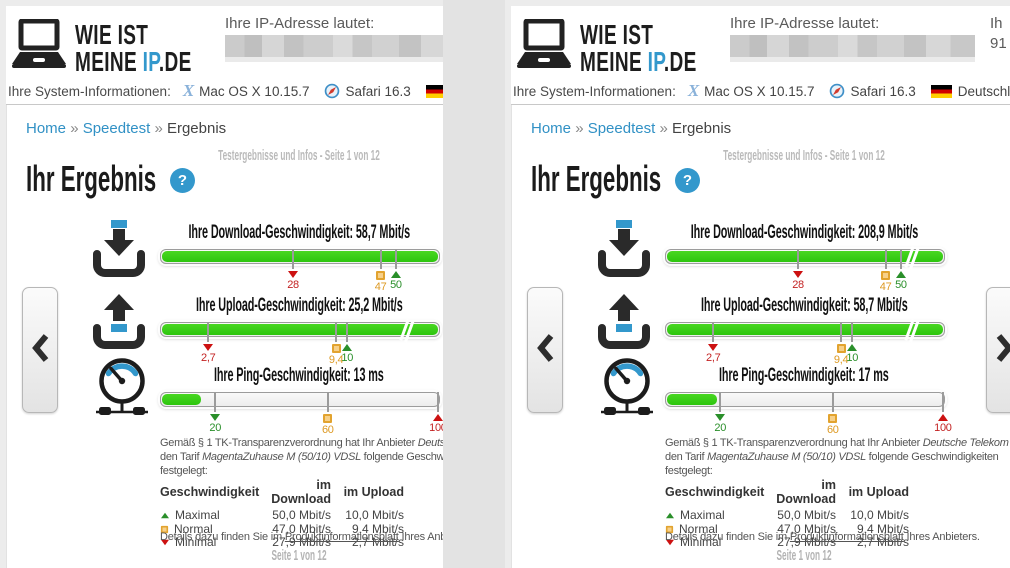  I want to click on threshold-marker-maximal: 10, so click(347, 343).